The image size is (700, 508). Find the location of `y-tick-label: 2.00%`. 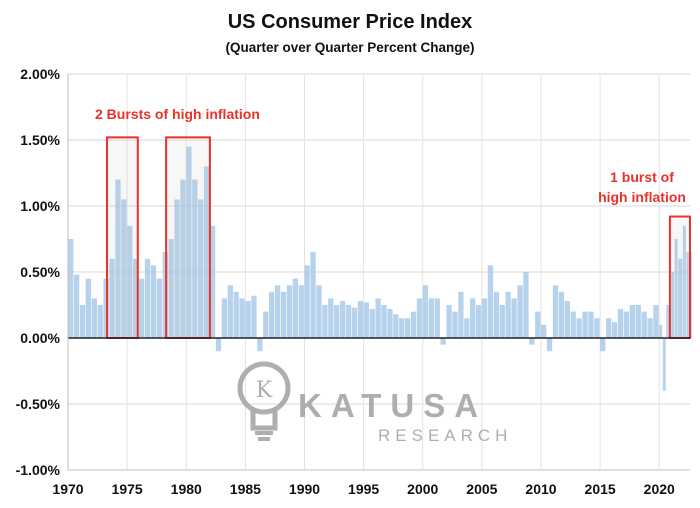

y-tick-label: 2.00% is located at coordinates (40, 74).